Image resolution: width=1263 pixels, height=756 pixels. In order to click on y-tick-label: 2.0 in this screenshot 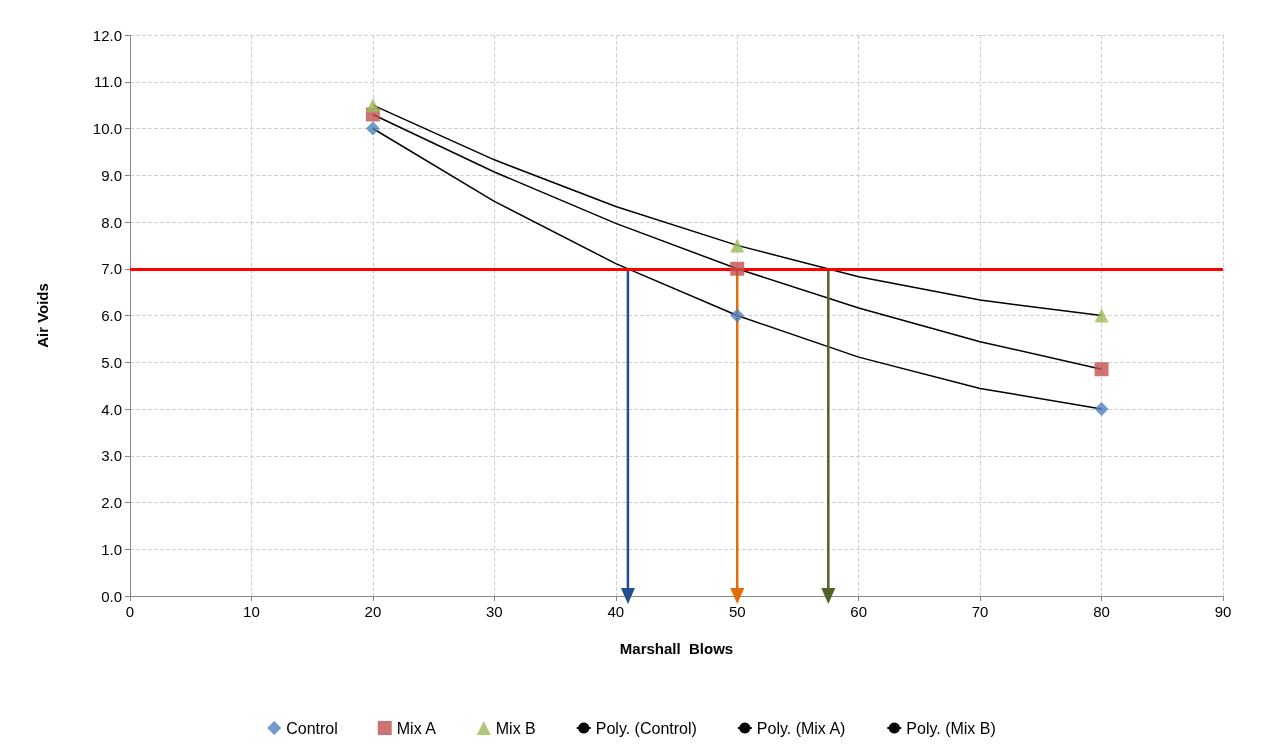, I will do `click(111, 502)`.